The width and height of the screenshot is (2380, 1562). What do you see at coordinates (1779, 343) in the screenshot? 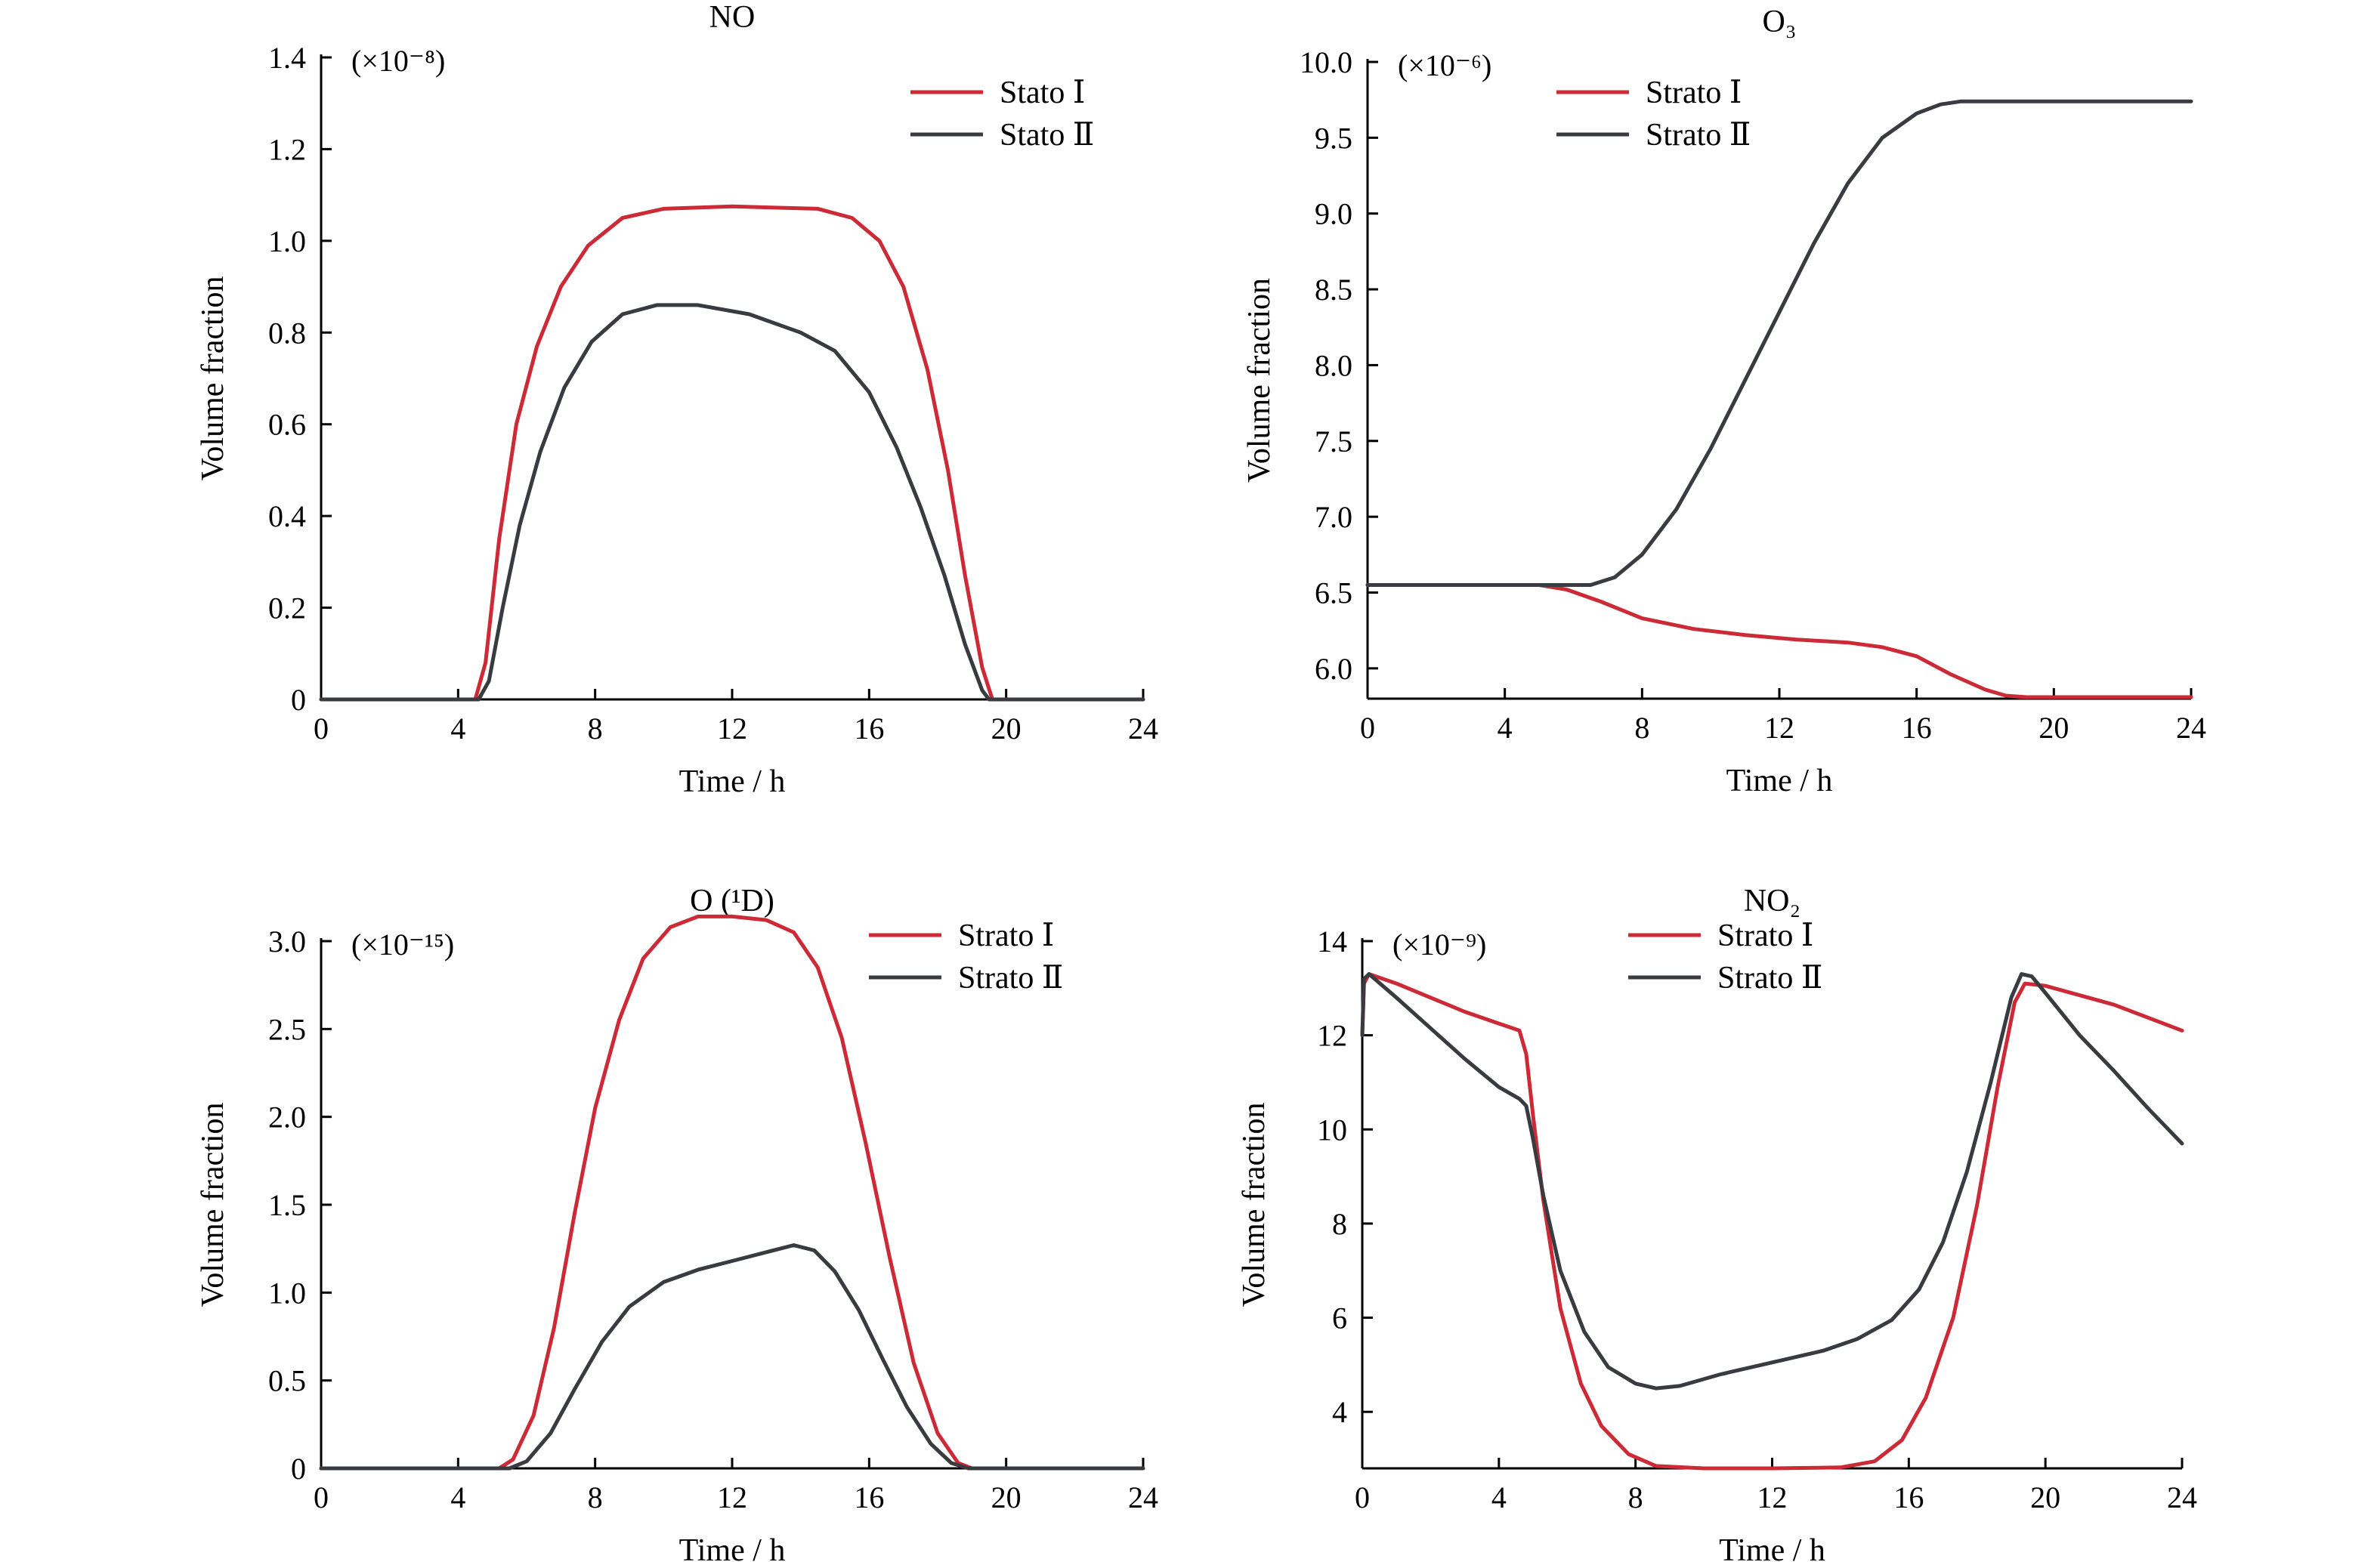
I see `chart-2-series-2-line` at bounding box center [1779, 343].